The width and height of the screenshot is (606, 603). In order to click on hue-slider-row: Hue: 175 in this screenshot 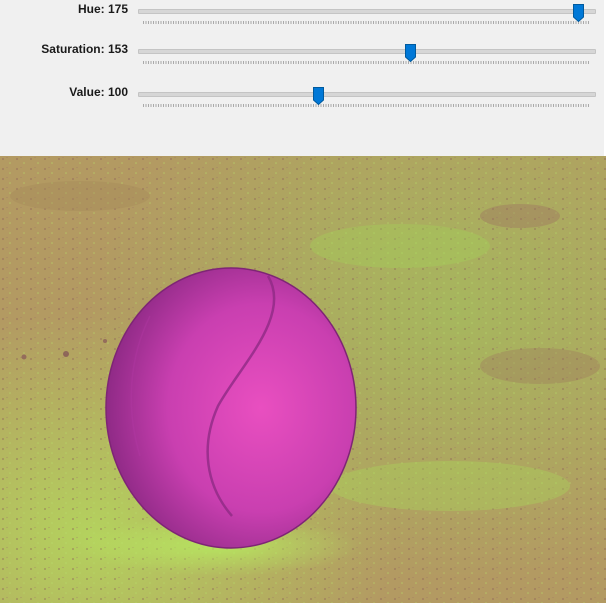, I will do `click(302, 12)`.